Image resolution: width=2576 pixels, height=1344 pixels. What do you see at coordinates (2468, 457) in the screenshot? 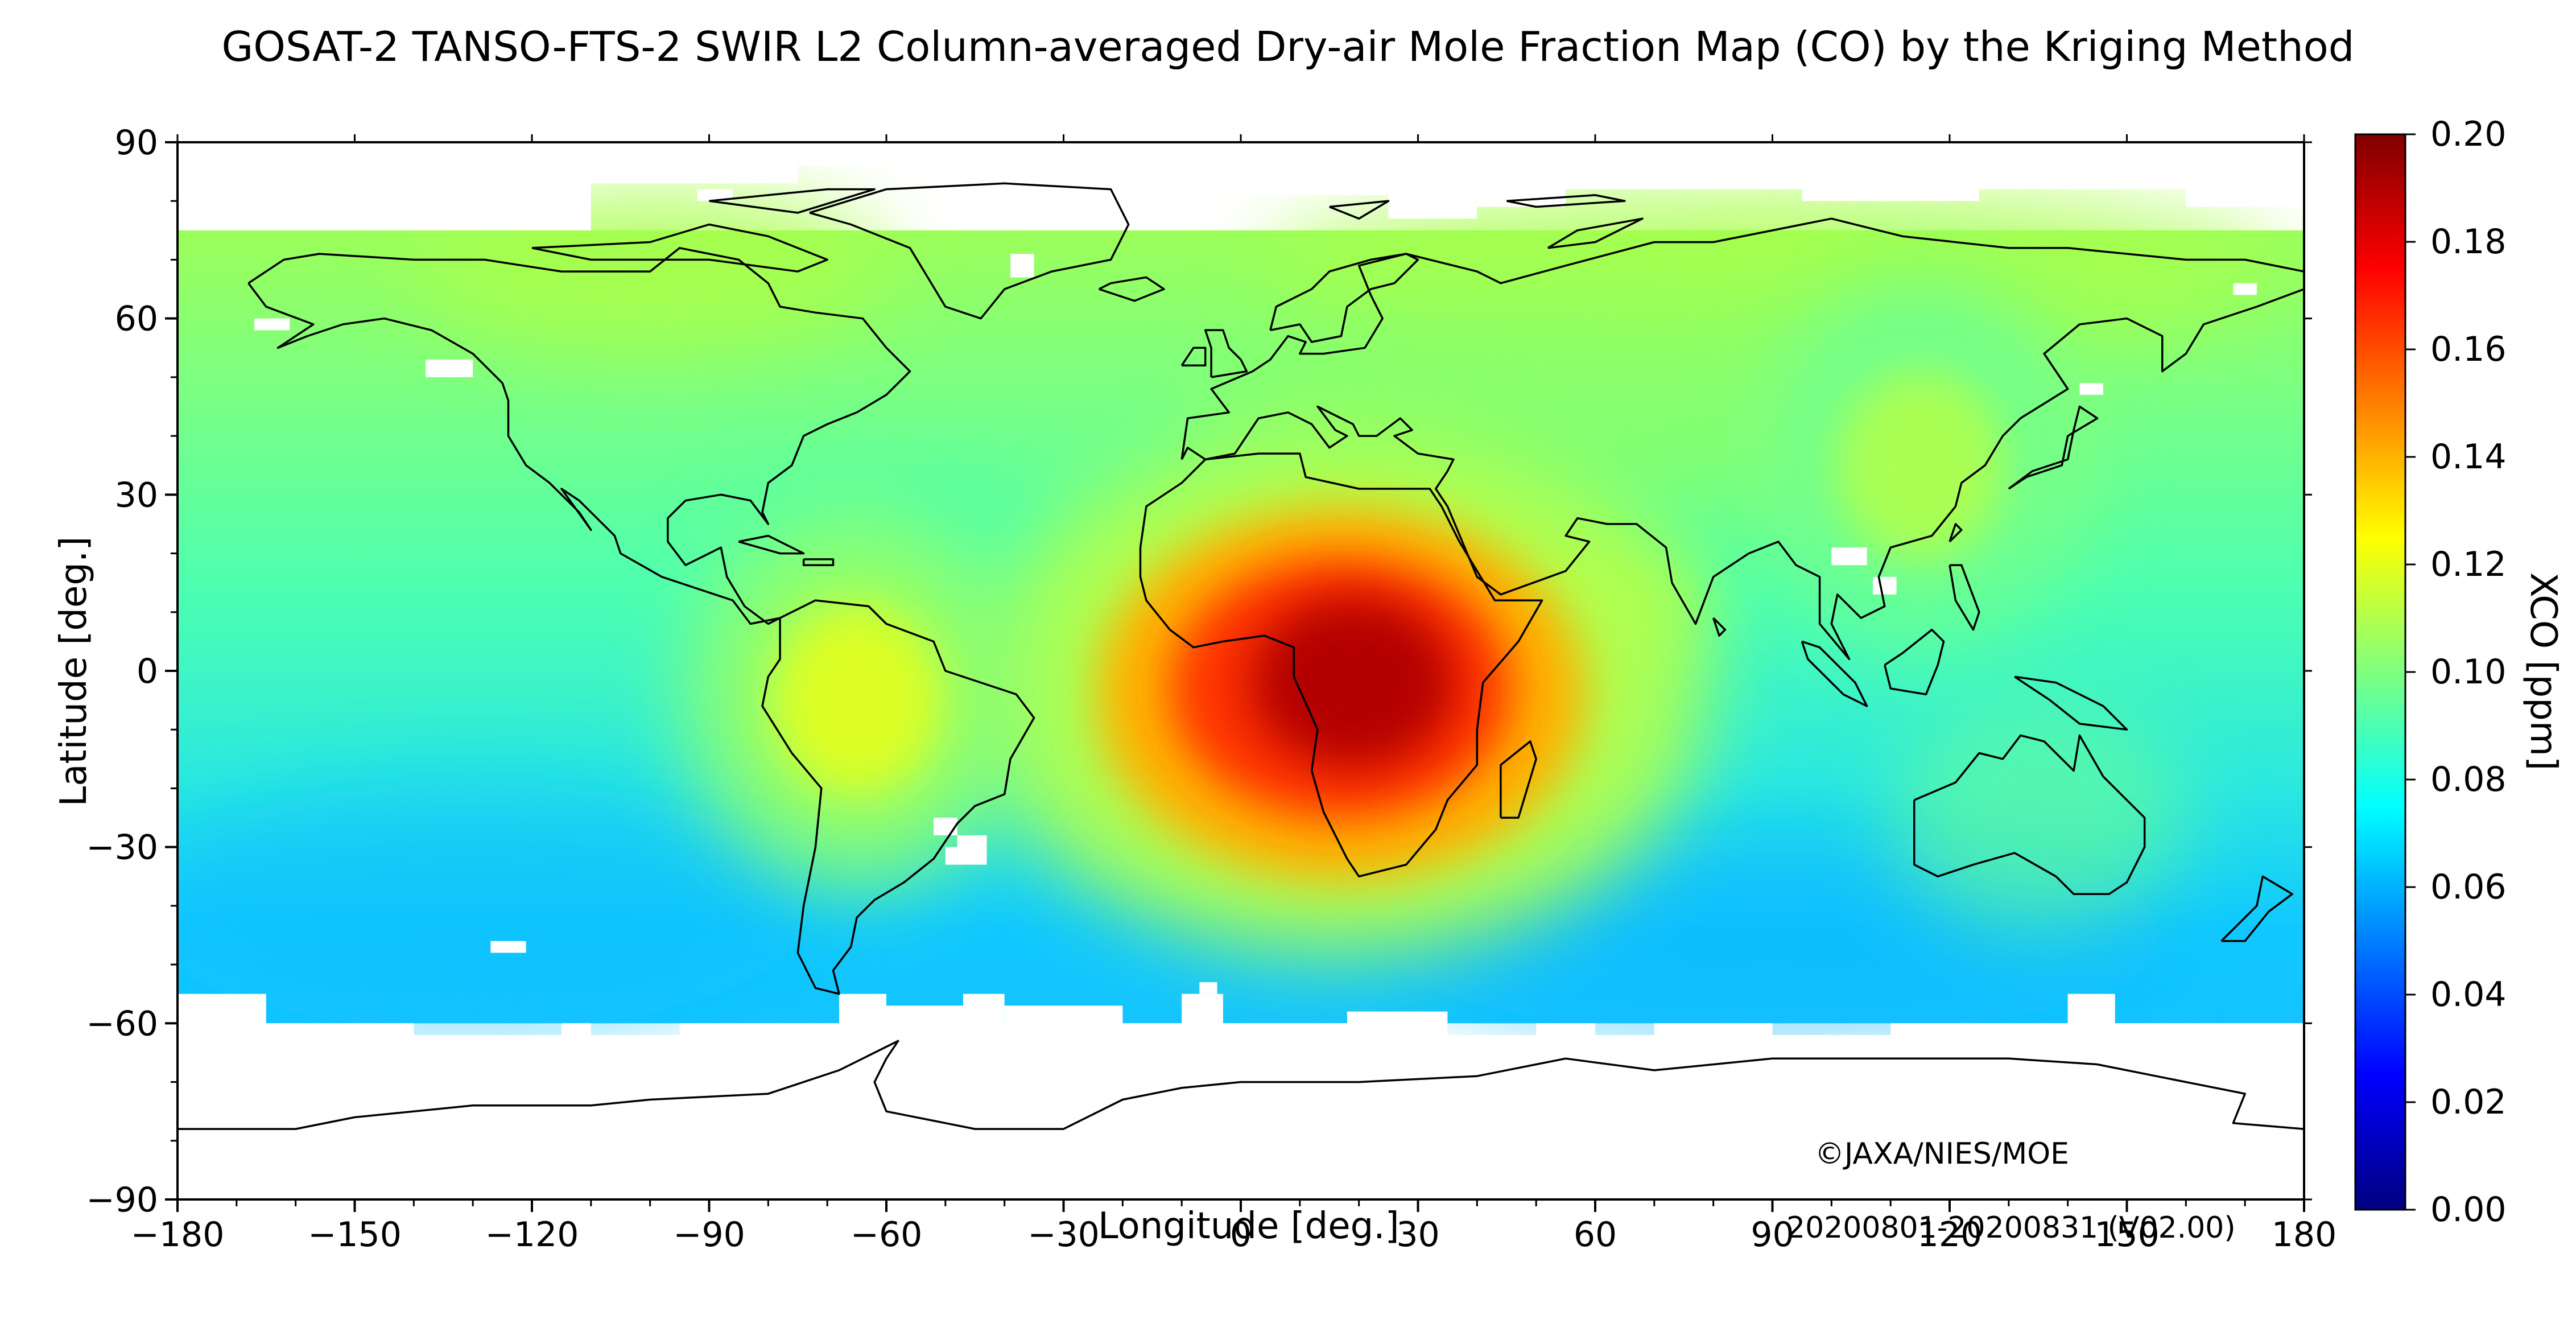
I see `colorbar-tick-label: 0.14` at bounding box center [2468, 457].